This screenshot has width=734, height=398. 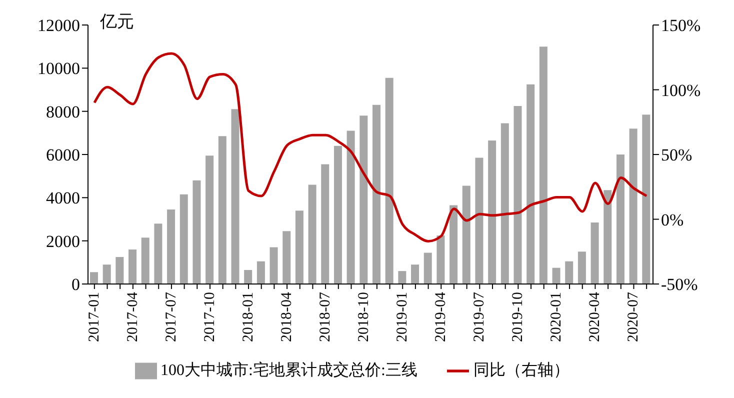 I want to click on y-tick-label: 4000, so click(x=63, y=198).